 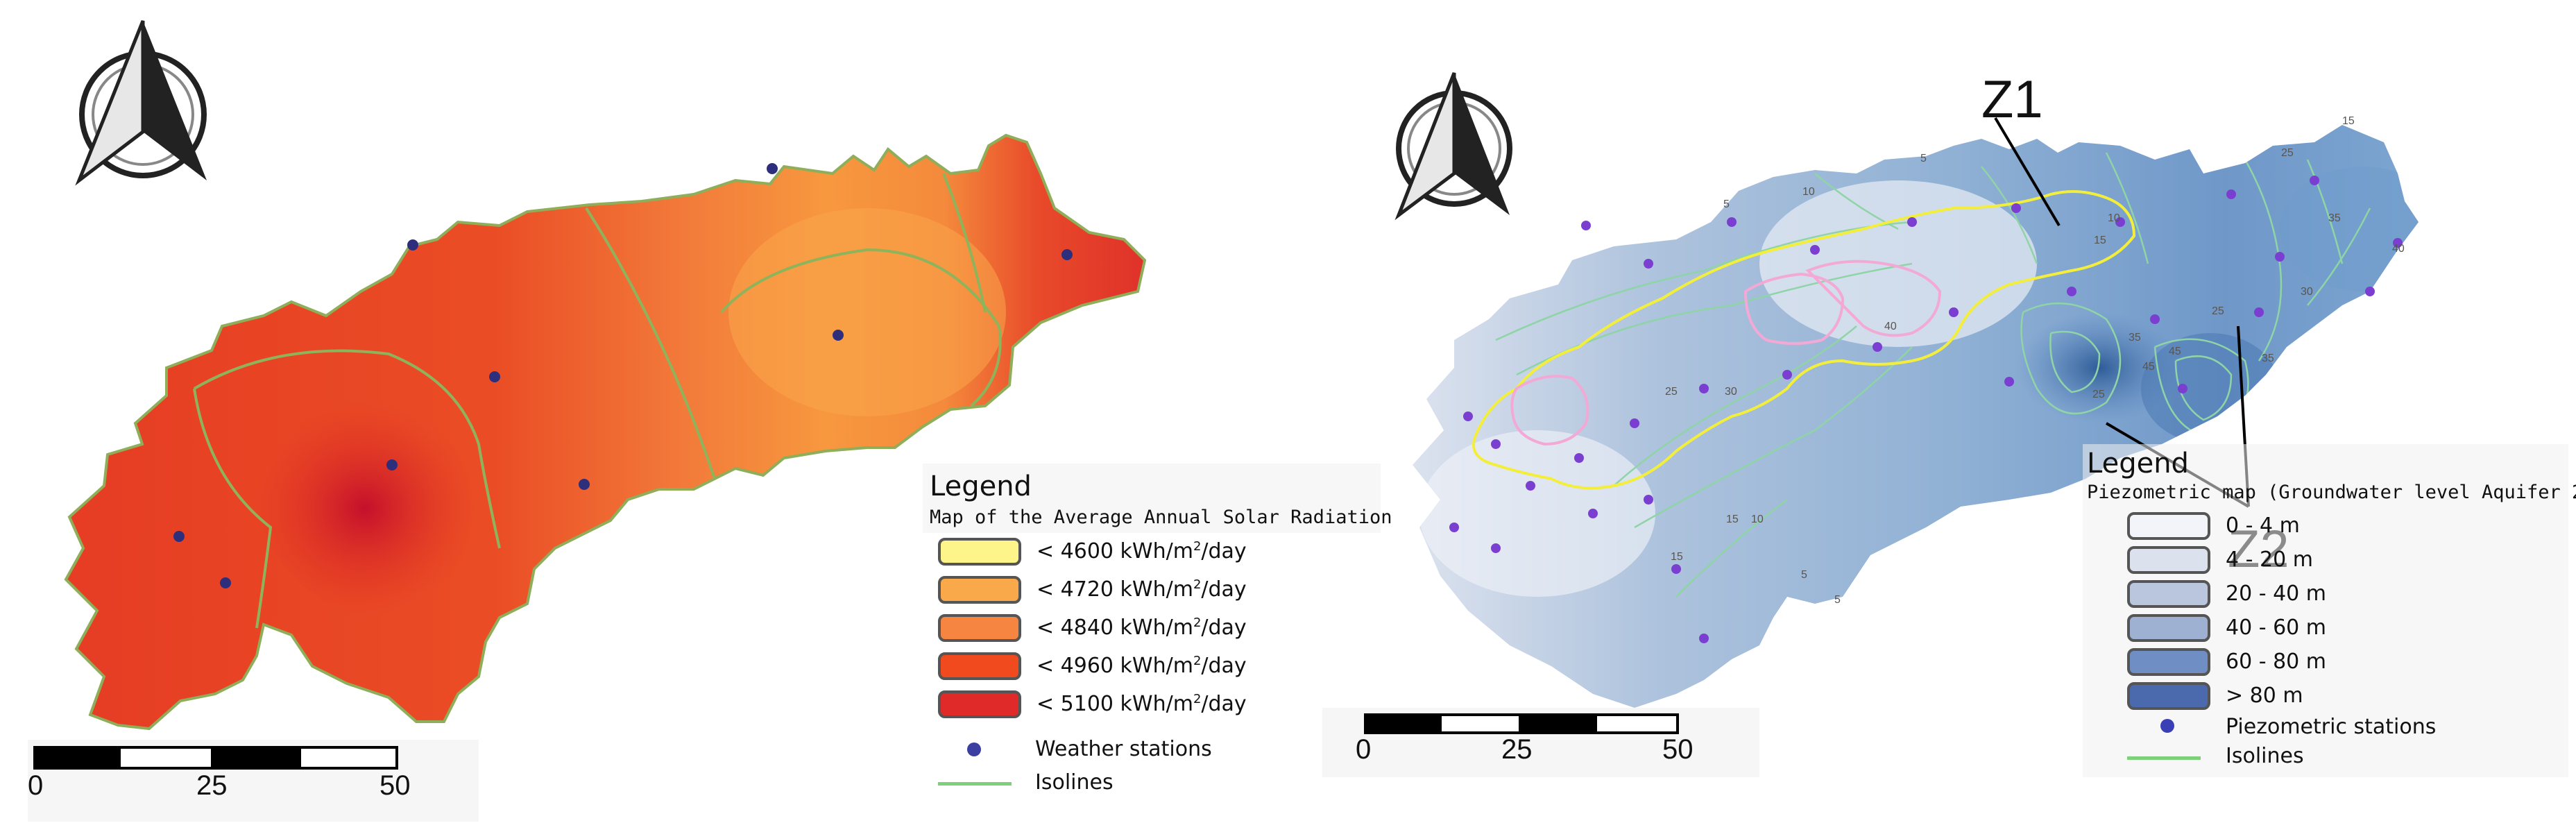 What do you see at coordinates (1152, 498) in the screenshot?
I see `solar-legend-header` at bounding box center [1152, 498].